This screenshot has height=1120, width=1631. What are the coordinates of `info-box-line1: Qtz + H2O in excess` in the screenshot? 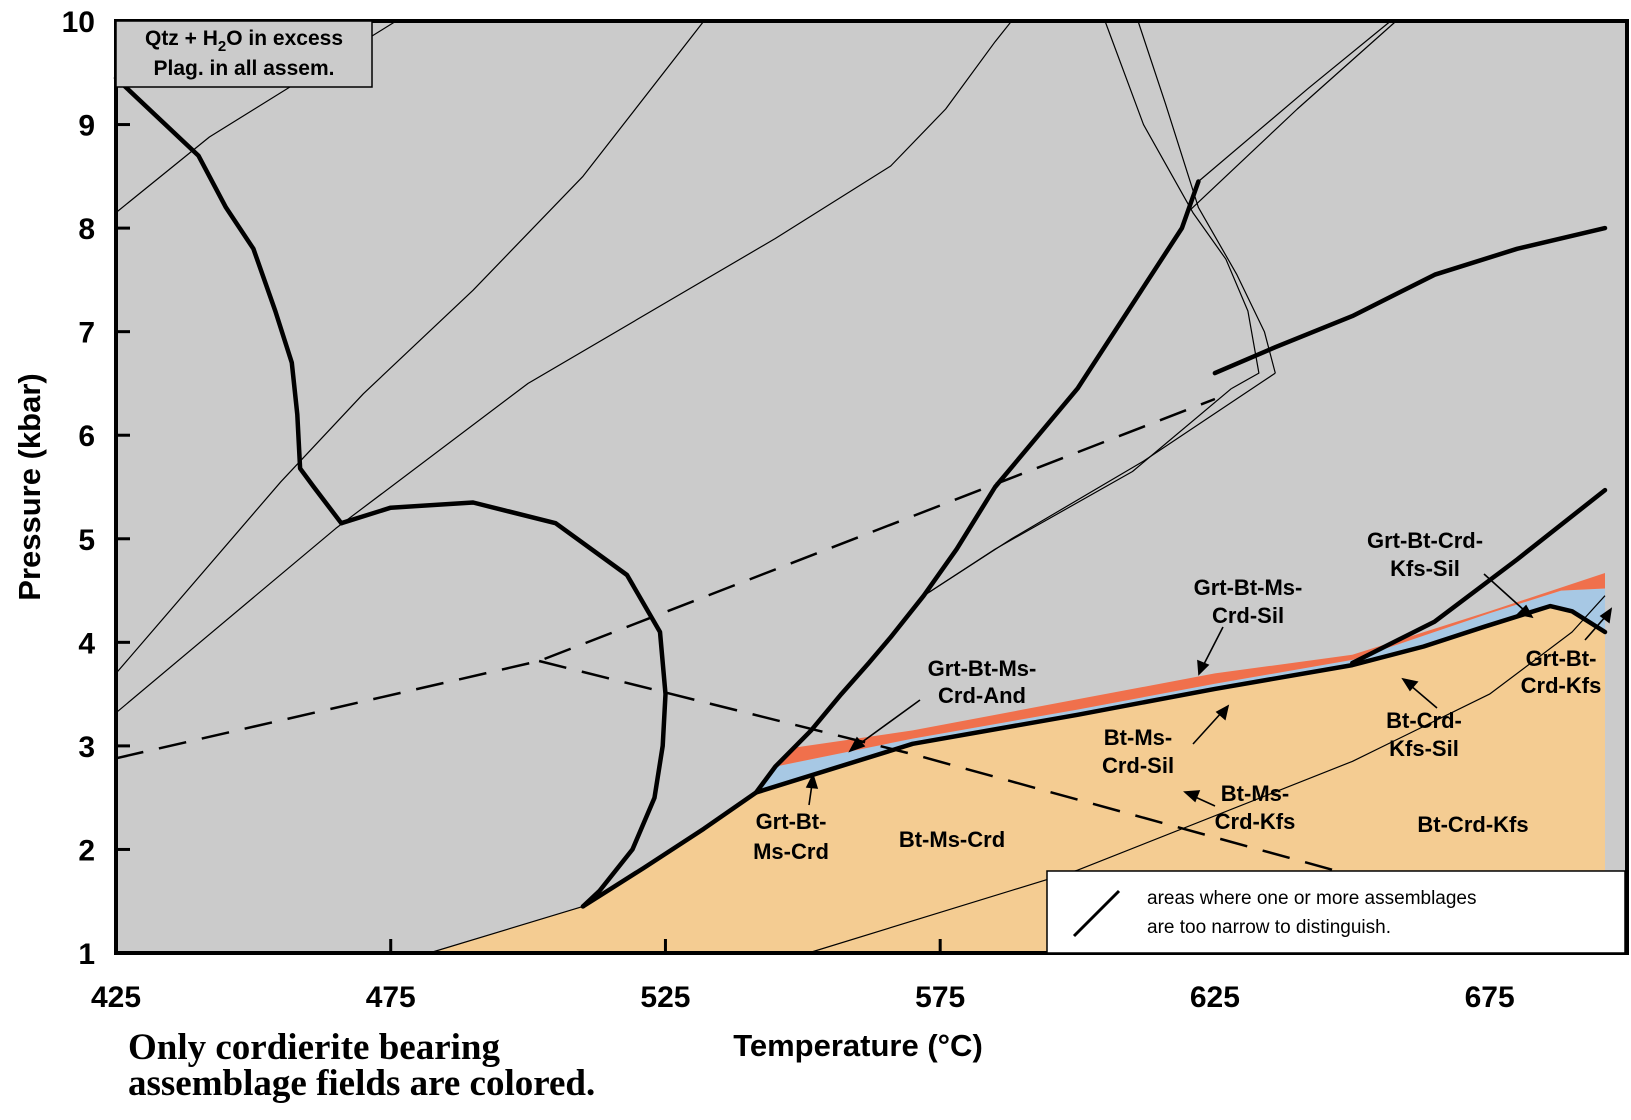 It's located at (244, 41).